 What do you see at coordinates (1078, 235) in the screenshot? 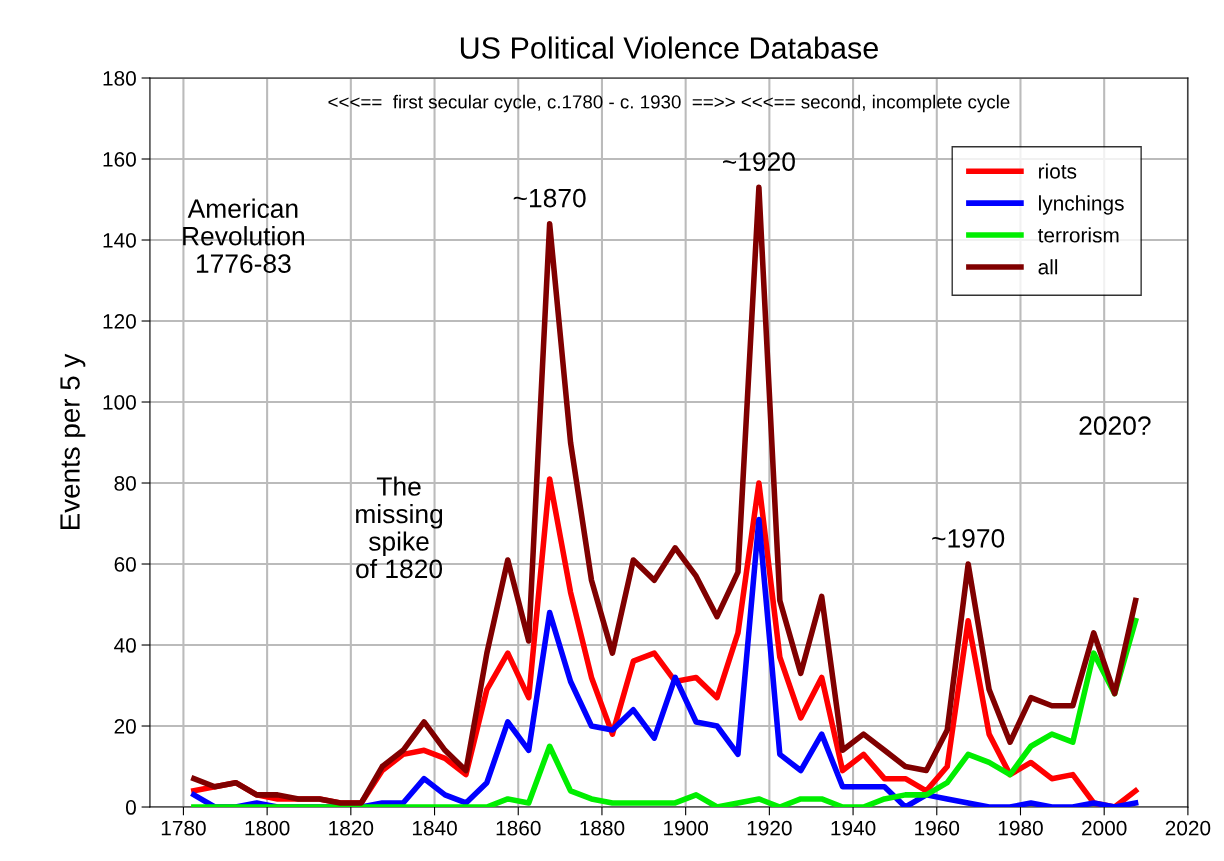
I see `legend-label: terrorism` at bounding box center [1078, 235].